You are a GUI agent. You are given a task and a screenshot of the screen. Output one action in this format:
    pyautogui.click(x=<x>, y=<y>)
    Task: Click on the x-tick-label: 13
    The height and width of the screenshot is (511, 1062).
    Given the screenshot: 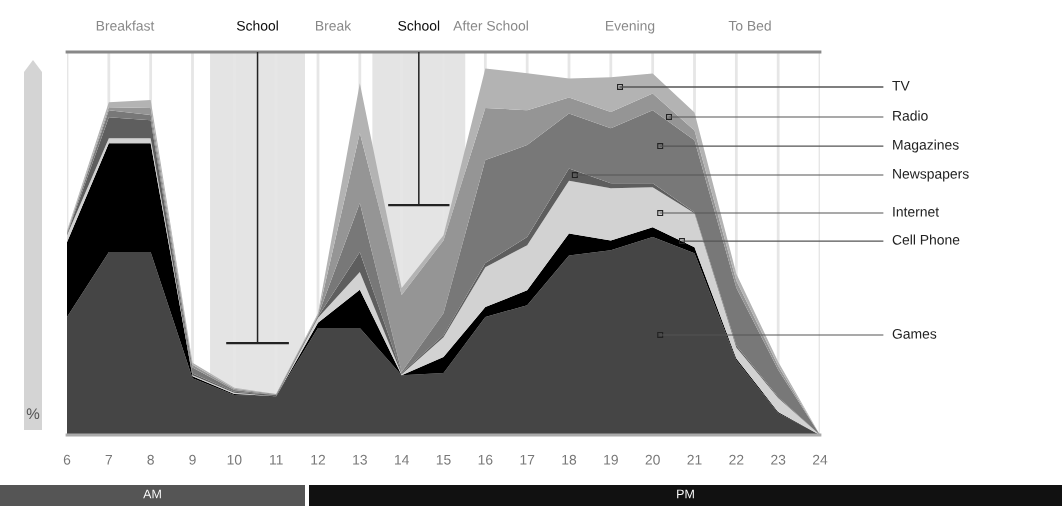 What is the action you would take?
    pyautogui.click(x=360, y=459)
    